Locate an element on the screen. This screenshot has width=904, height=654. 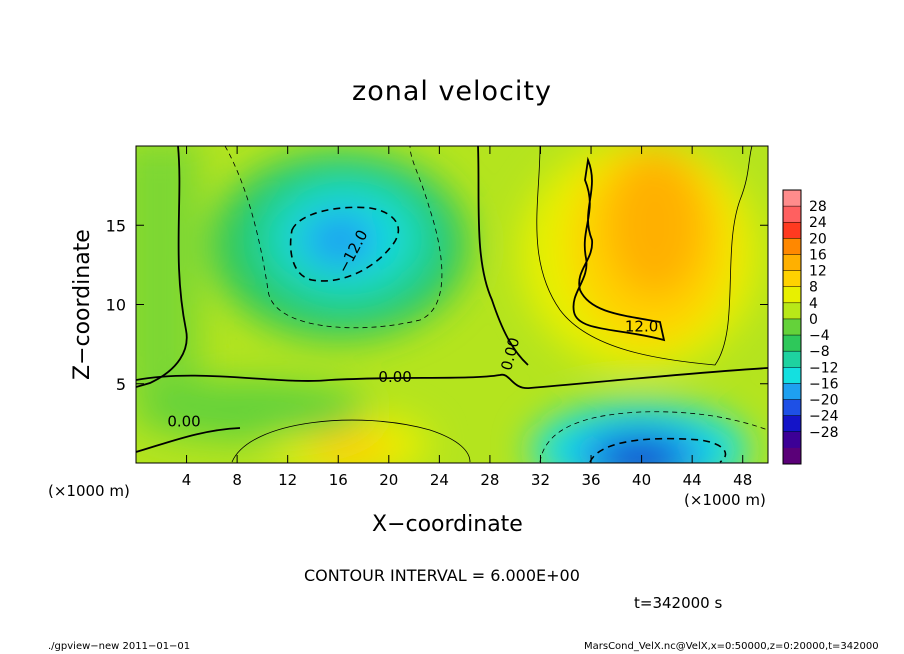
colorbar-tick-label: 8 is located at coordinates (813, 288).